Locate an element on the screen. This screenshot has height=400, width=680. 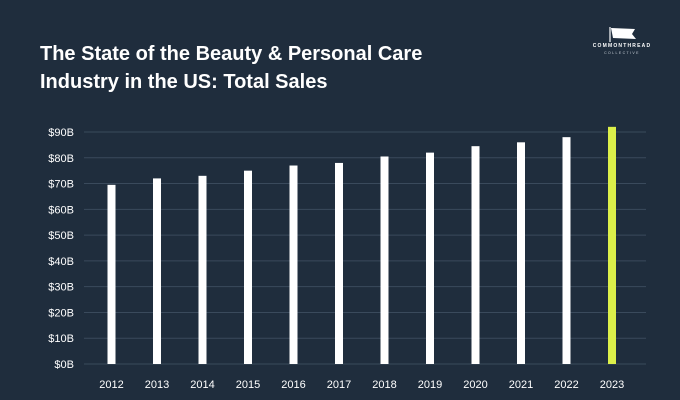
brand-logo: COMMONTHREAD COLLECTIVE is located at coordinates (622, 40).